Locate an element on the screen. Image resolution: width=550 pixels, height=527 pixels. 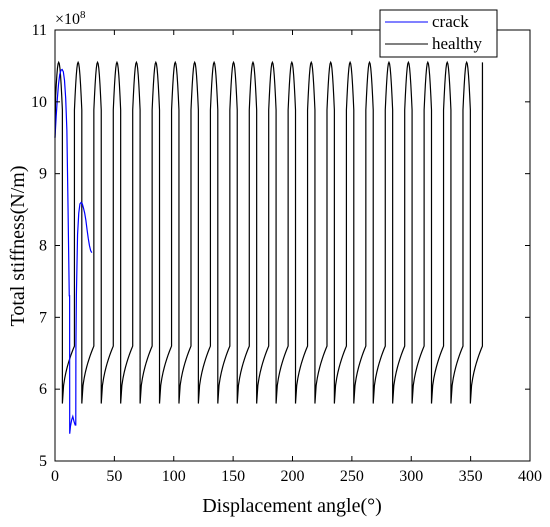
y-tick-label: 11 is located at coordinates (39, 30).